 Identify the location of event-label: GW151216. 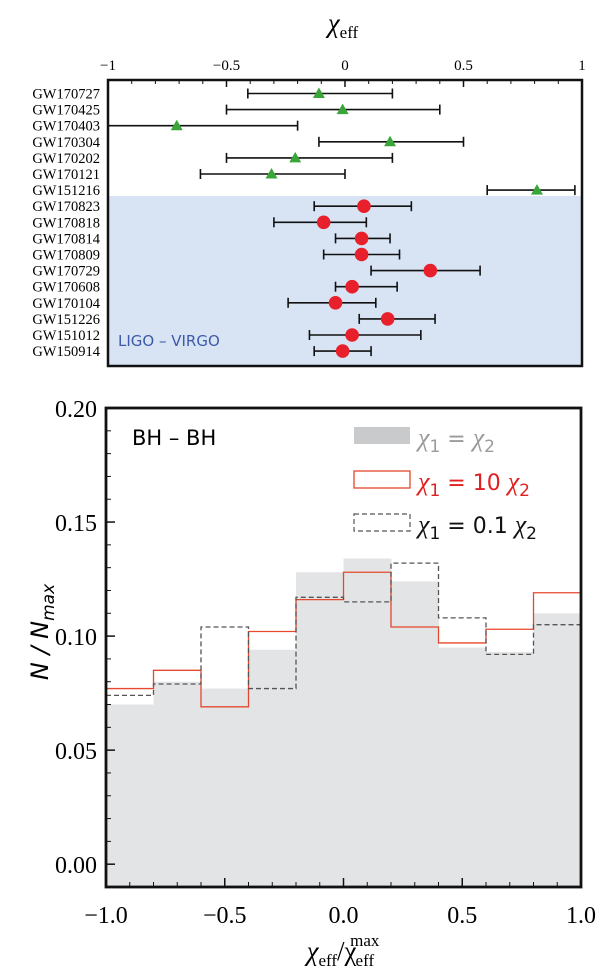
(66, 191).